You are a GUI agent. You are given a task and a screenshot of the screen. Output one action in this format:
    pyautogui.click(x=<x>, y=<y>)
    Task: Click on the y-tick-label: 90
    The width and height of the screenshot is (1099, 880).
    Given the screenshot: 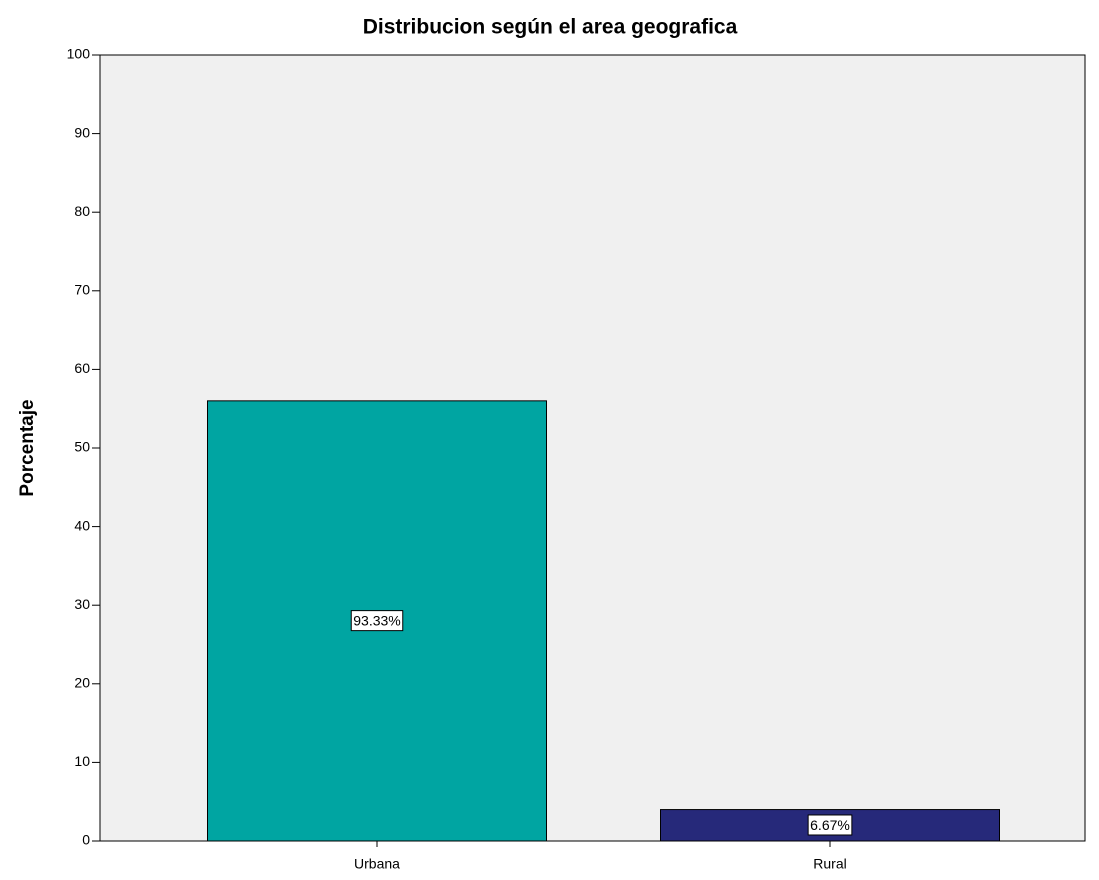 What is the action you would take?
    pyautogui.click(x=82, y=132)
    